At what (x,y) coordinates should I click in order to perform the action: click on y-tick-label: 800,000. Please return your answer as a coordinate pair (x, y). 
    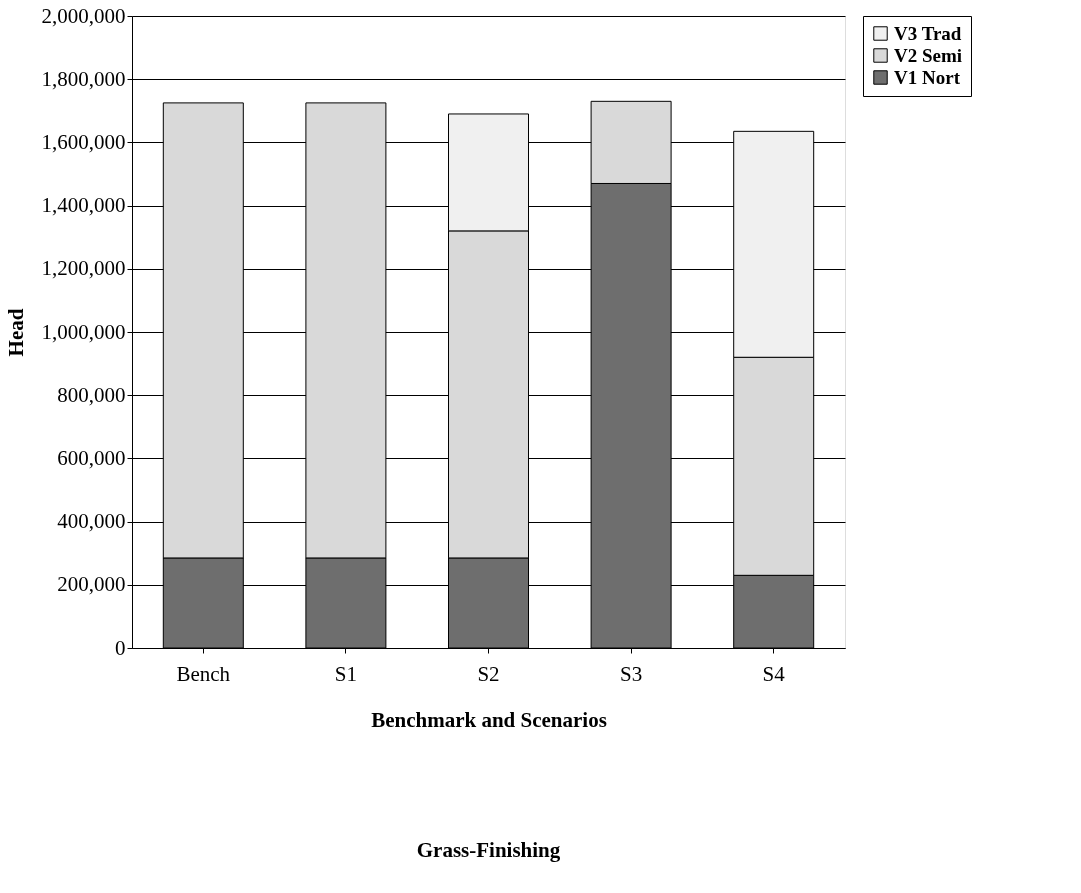
    Looking at the image, I should click on (91, 394).